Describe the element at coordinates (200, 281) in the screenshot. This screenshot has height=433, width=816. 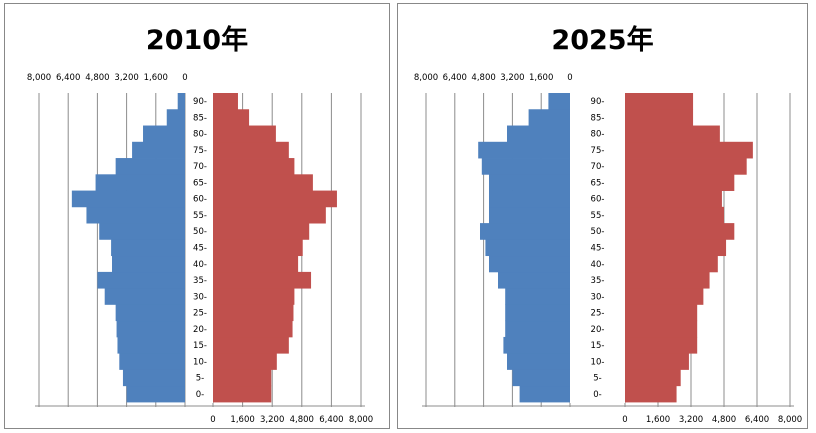
I see `age-label: 35-` at that location.